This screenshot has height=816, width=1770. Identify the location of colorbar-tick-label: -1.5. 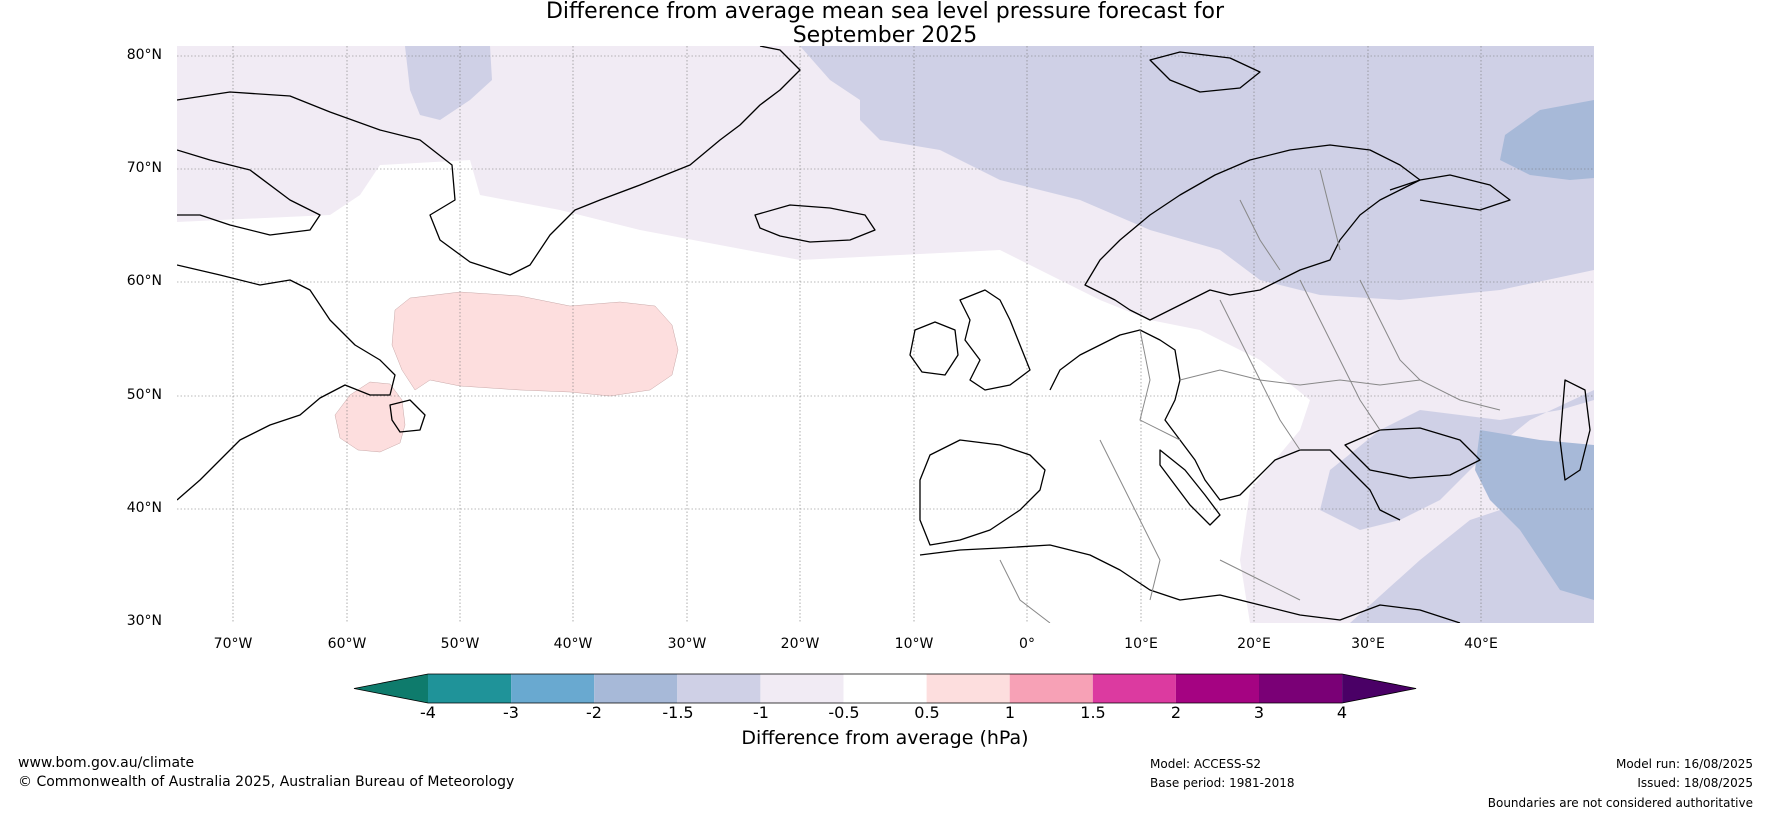
(678, 712).